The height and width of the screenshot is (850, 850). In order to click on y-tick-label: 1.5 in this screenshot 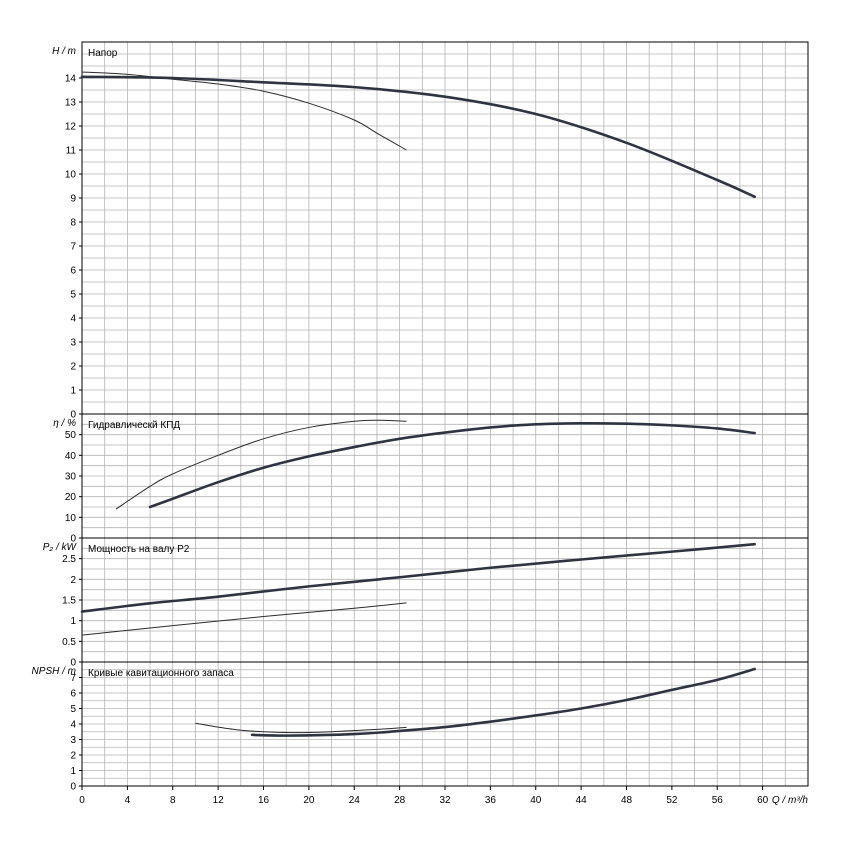, I will do `click(69, 601)`.